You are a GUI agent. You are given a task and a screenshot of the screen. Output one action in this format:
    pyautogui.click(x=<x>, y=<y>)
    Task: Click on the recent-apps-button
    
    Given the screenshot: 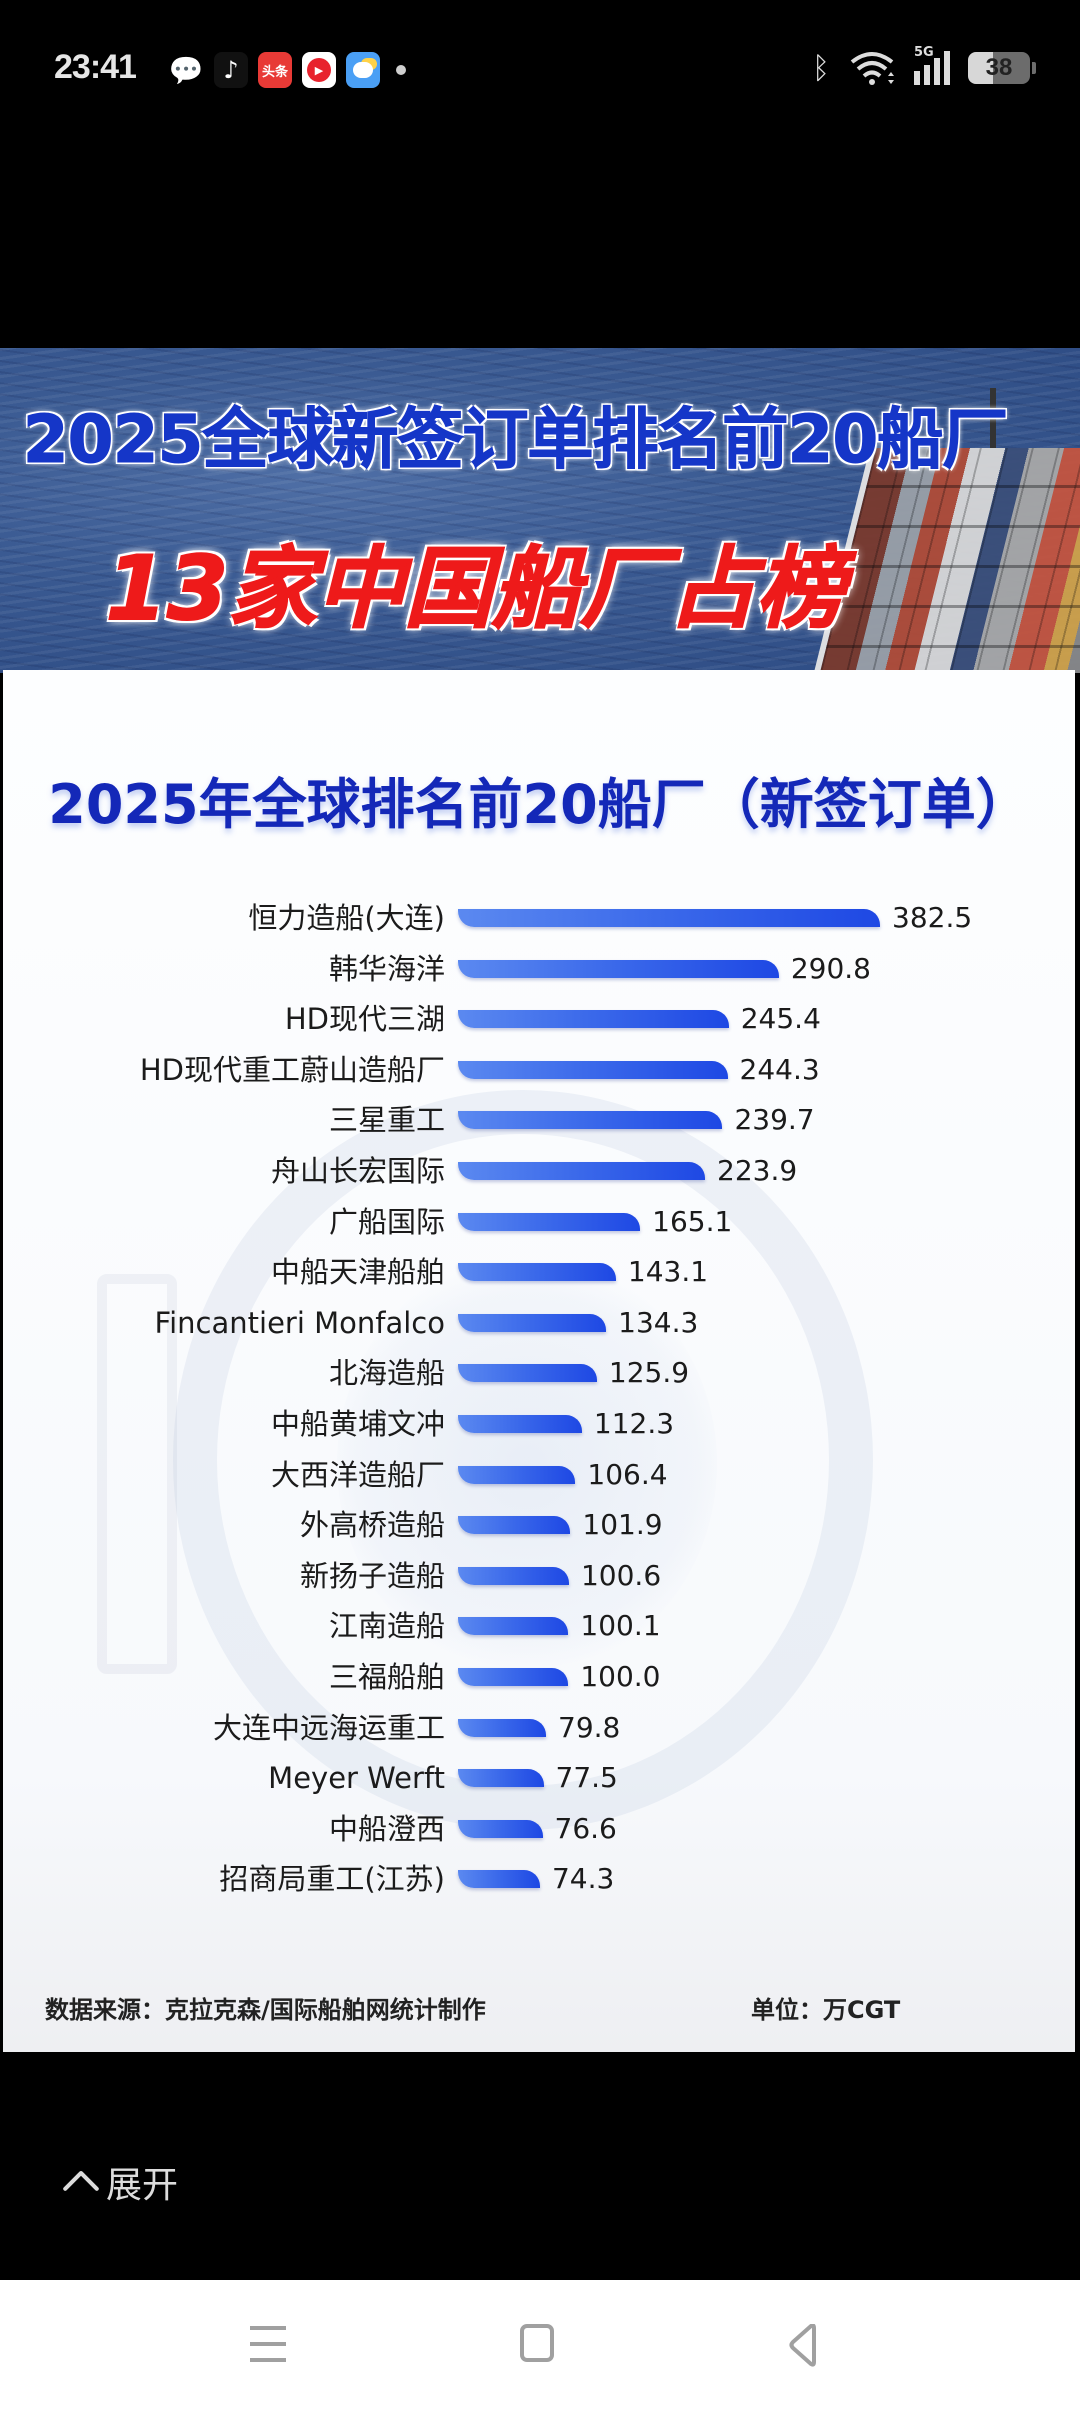 What is the action you would take?
    pyautogui.click(x=268, y=2346)
    